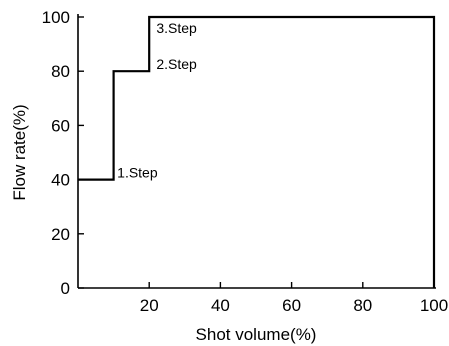 The height and width of the screenshot is (346, 449). I want to click on x-tick-label: 100, so click(434, 305).